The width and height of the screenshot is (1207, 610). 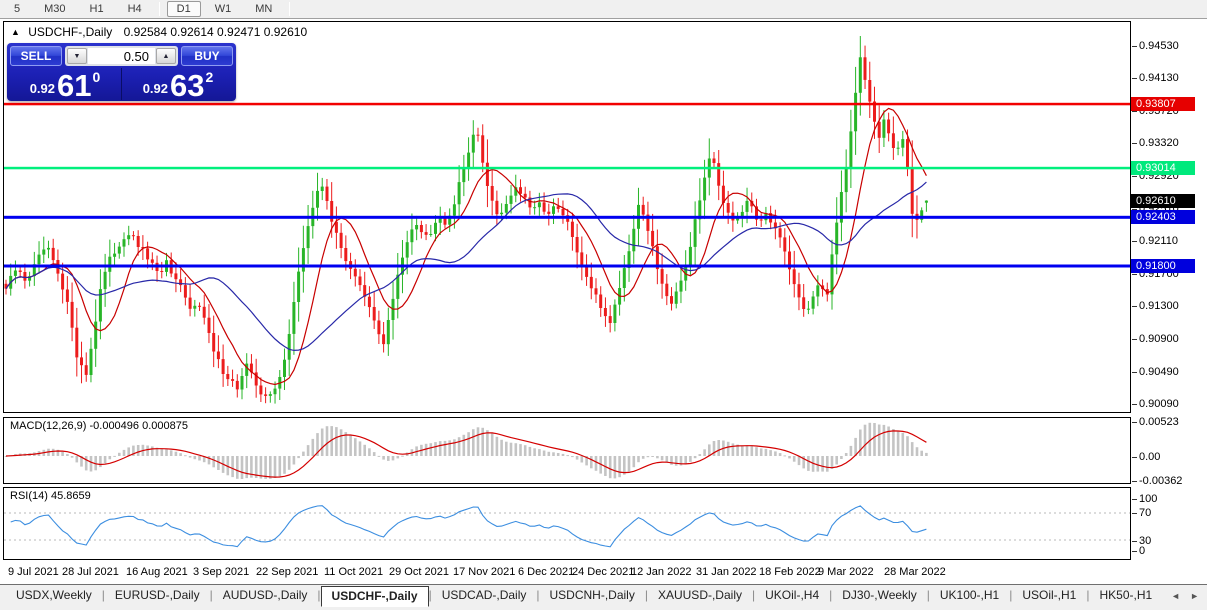 I want to click on sell-button: SELL, so click(x=36, y=56).